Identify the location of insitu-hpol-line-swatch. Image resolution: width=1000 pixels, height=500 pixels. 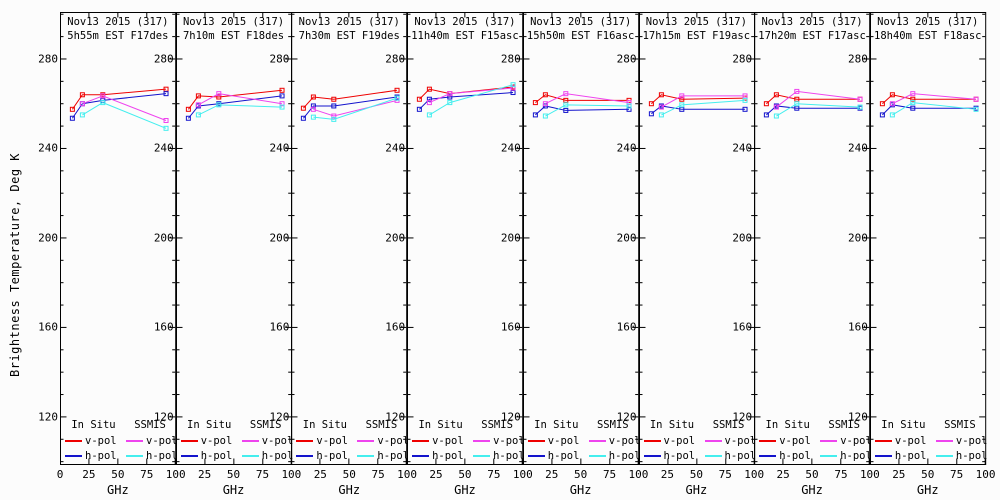
(421, 455).